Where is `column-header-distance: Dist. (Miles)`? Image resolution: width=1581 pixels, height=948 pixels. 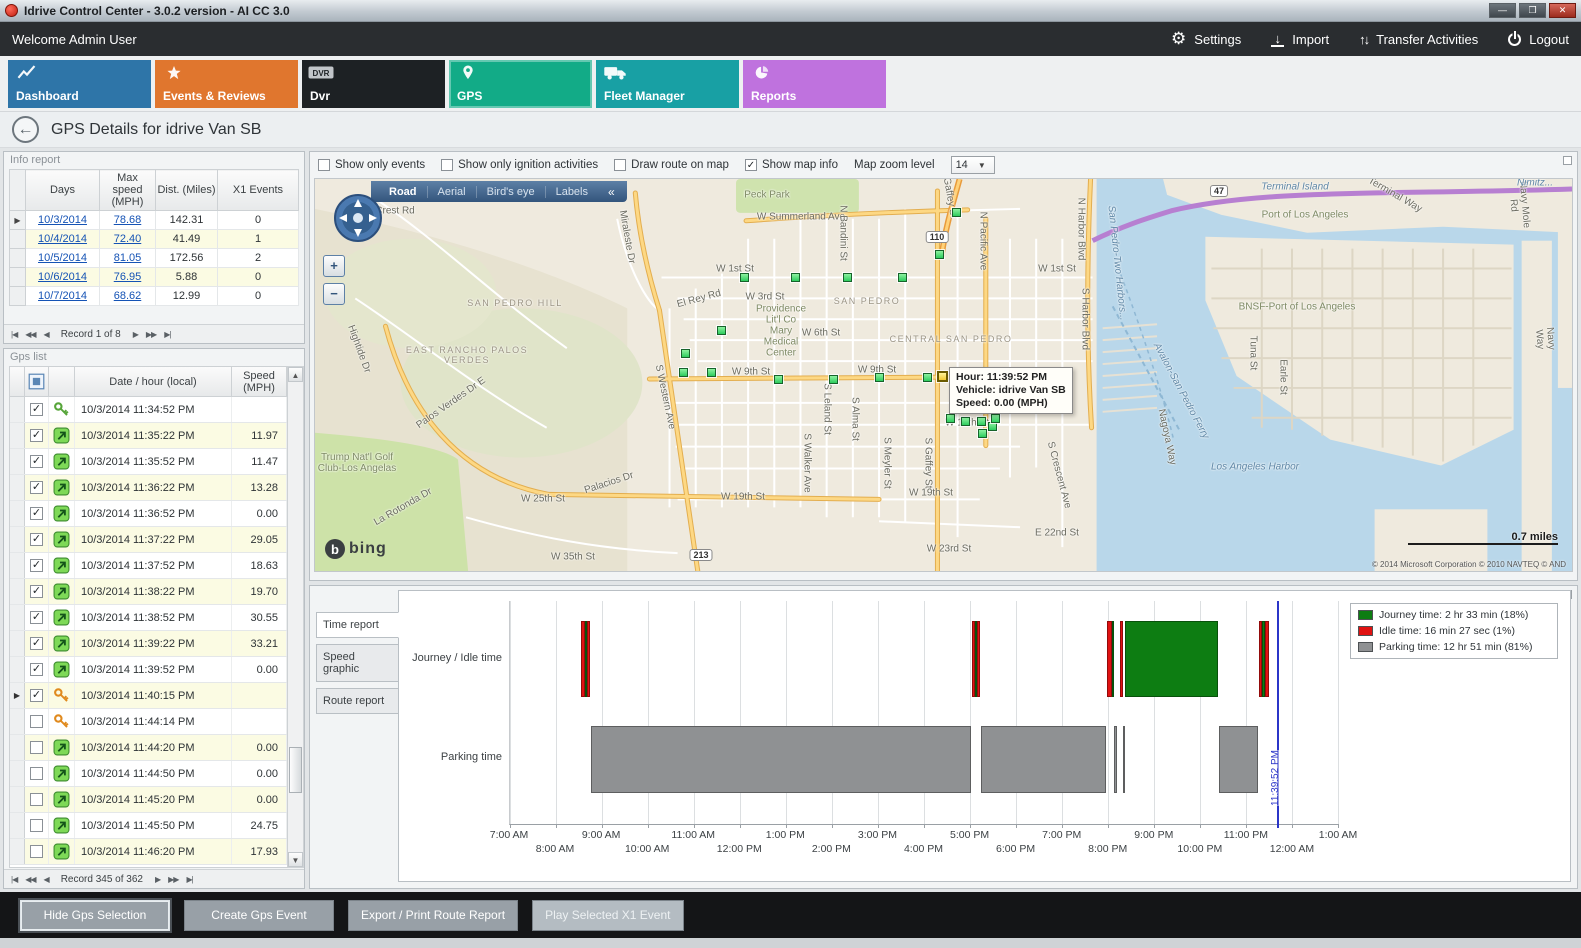
column-header-distance: Dist. (Miles) is located at coordinates (186, 190).